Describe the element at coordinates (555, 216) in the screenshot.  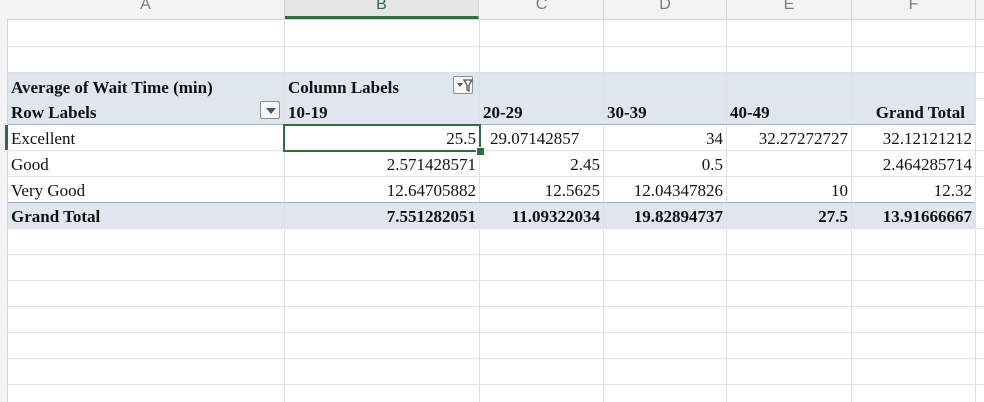
I see `pivot-grand-total-cell: 11.09322034` at that location.